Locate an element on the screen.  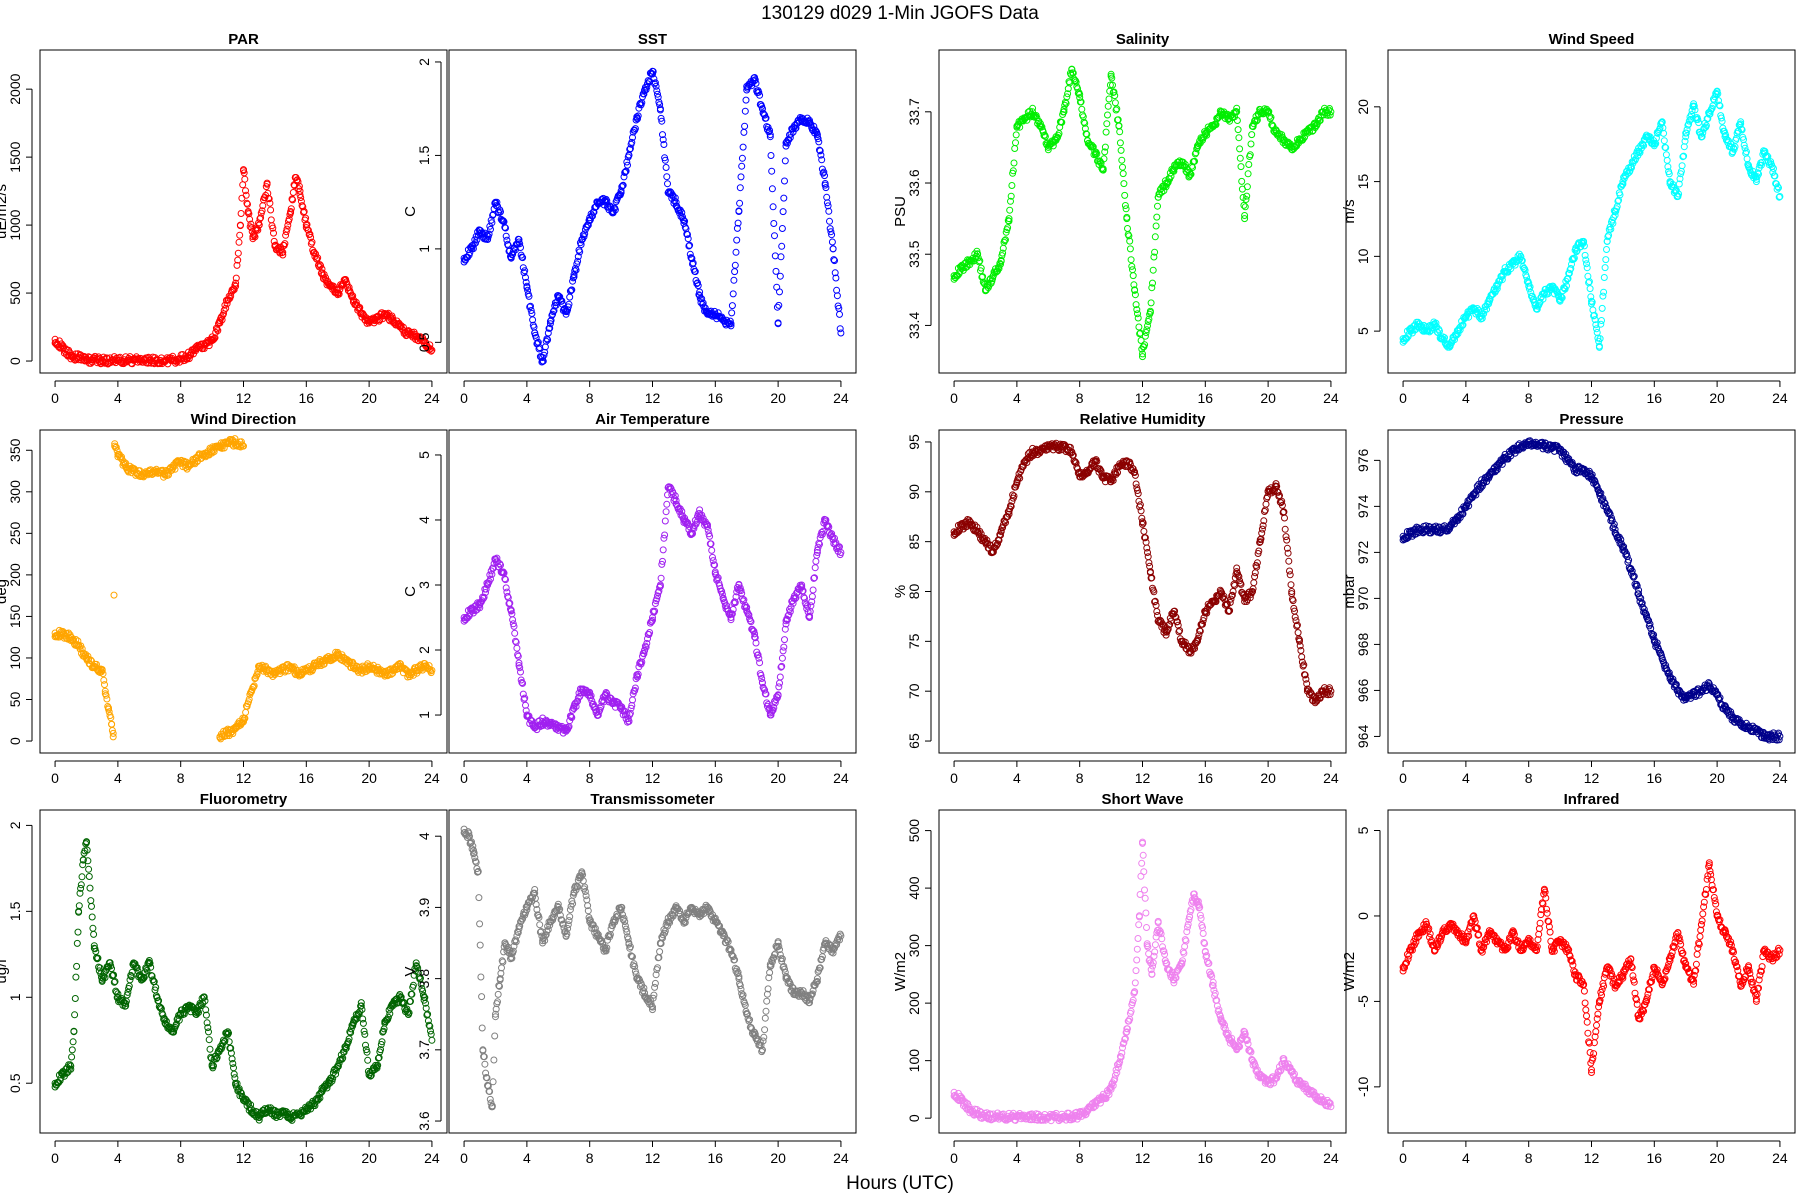
y-tick-label: 2 is located at coordinates (424, 650).